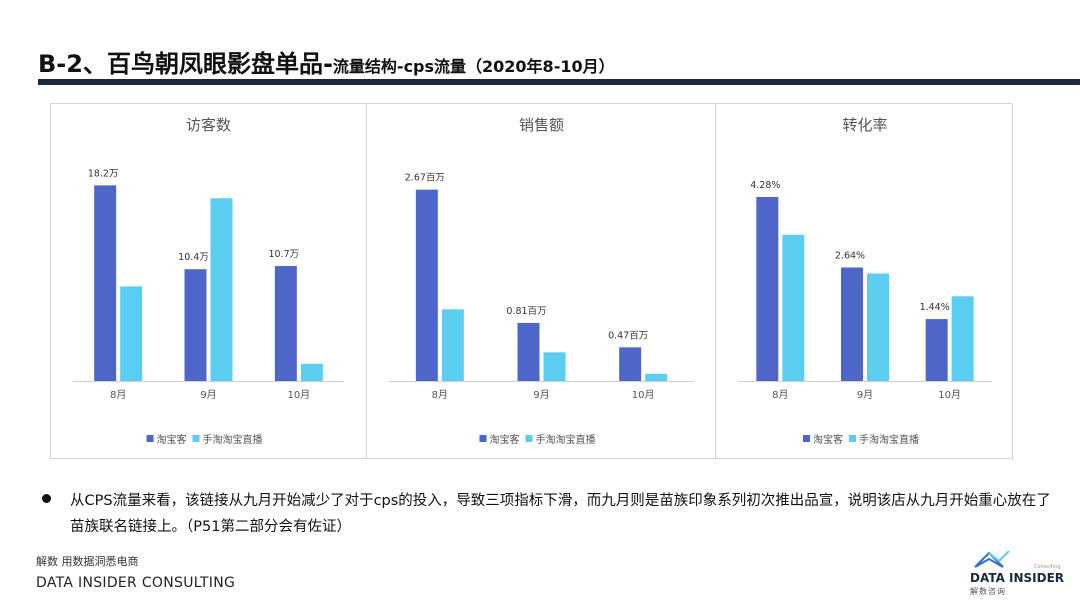  I want to click on title-rule, so click(559, 82).